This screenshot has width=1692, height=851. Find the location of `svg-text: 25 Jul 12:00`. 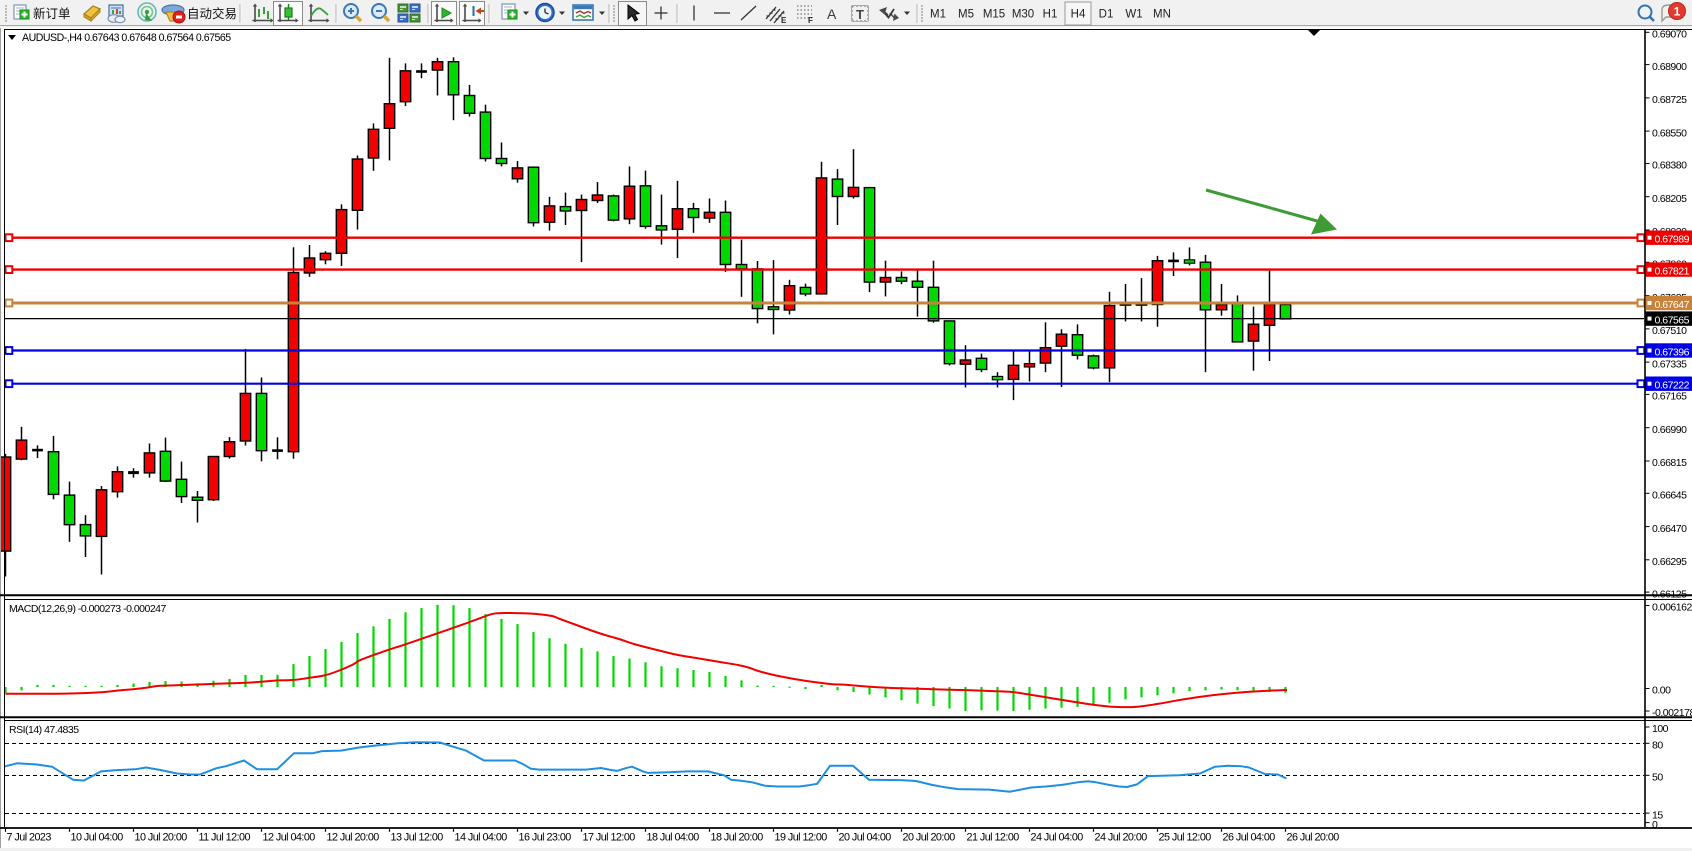

svg-text: 25 Jul 12:00 is located at coordinates (1185, 838).